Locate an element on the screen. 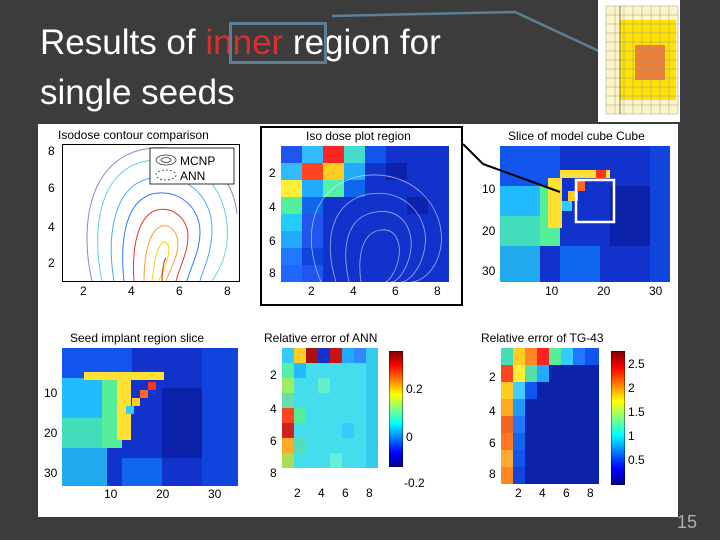  inset-grid-lines is located at coordinates (642, 60).